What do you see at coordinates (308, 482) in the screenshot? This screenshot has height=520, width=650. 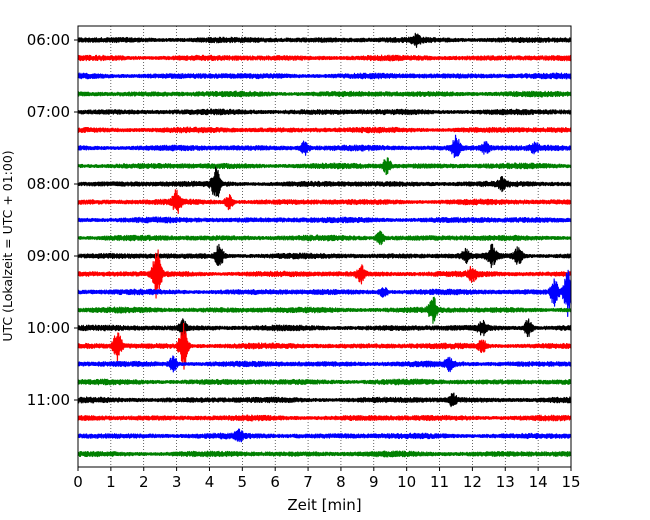 I see `x-tick-label: 7` at bounding box center [308, 482].